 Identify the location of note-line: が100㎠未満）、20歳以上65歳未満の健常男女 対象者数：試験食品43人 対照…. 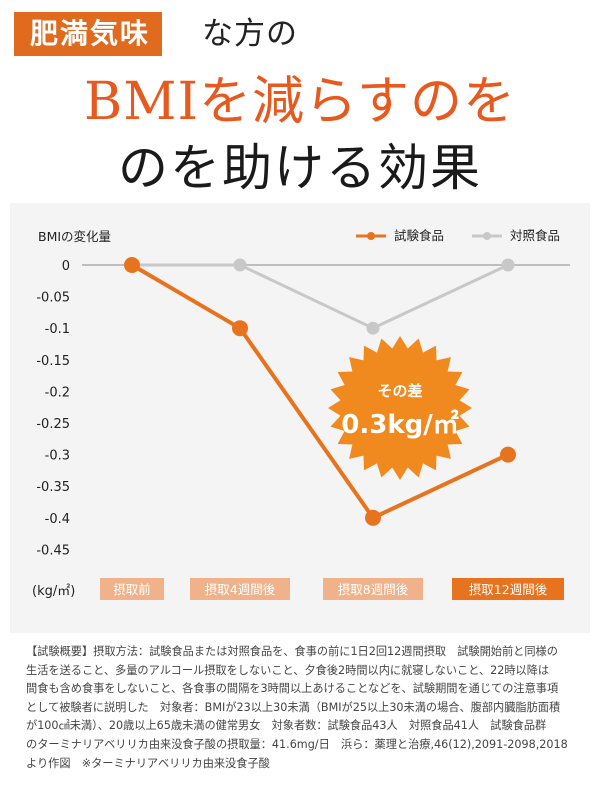
(286, 726).